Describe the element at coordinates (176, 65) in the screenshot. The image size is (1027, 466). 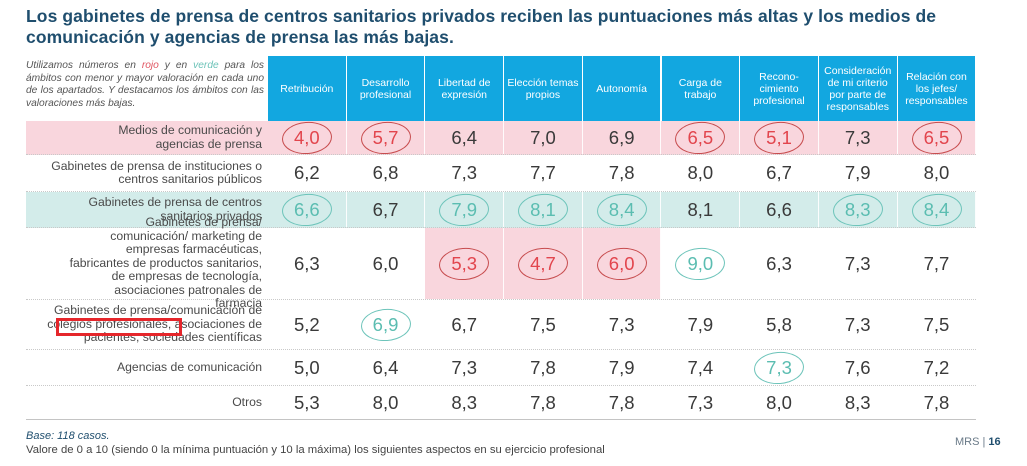
I see `note-text: y en` at that location.